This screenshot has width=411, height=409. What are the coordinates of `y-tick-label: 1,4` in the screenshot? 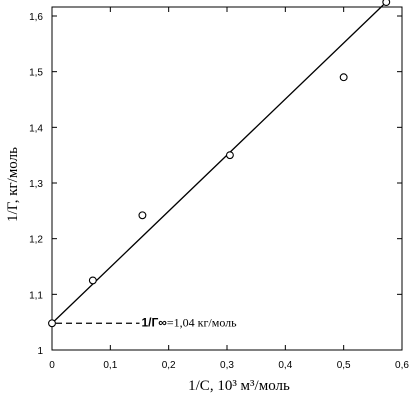 It's located at (36, 128).